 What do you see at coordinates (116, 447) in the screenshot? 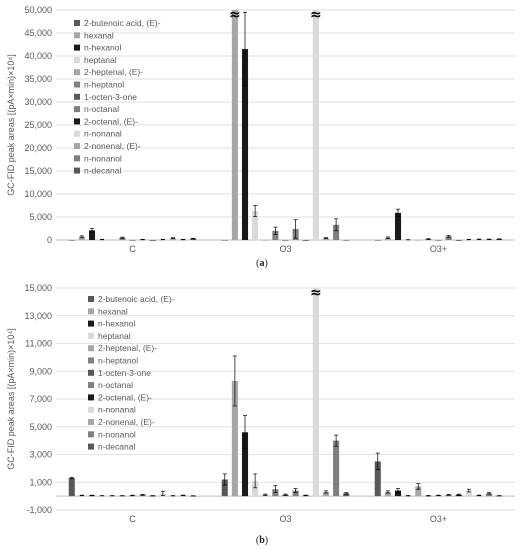
I see `legend-label: n-decanal` at bounding box center [116, 447].